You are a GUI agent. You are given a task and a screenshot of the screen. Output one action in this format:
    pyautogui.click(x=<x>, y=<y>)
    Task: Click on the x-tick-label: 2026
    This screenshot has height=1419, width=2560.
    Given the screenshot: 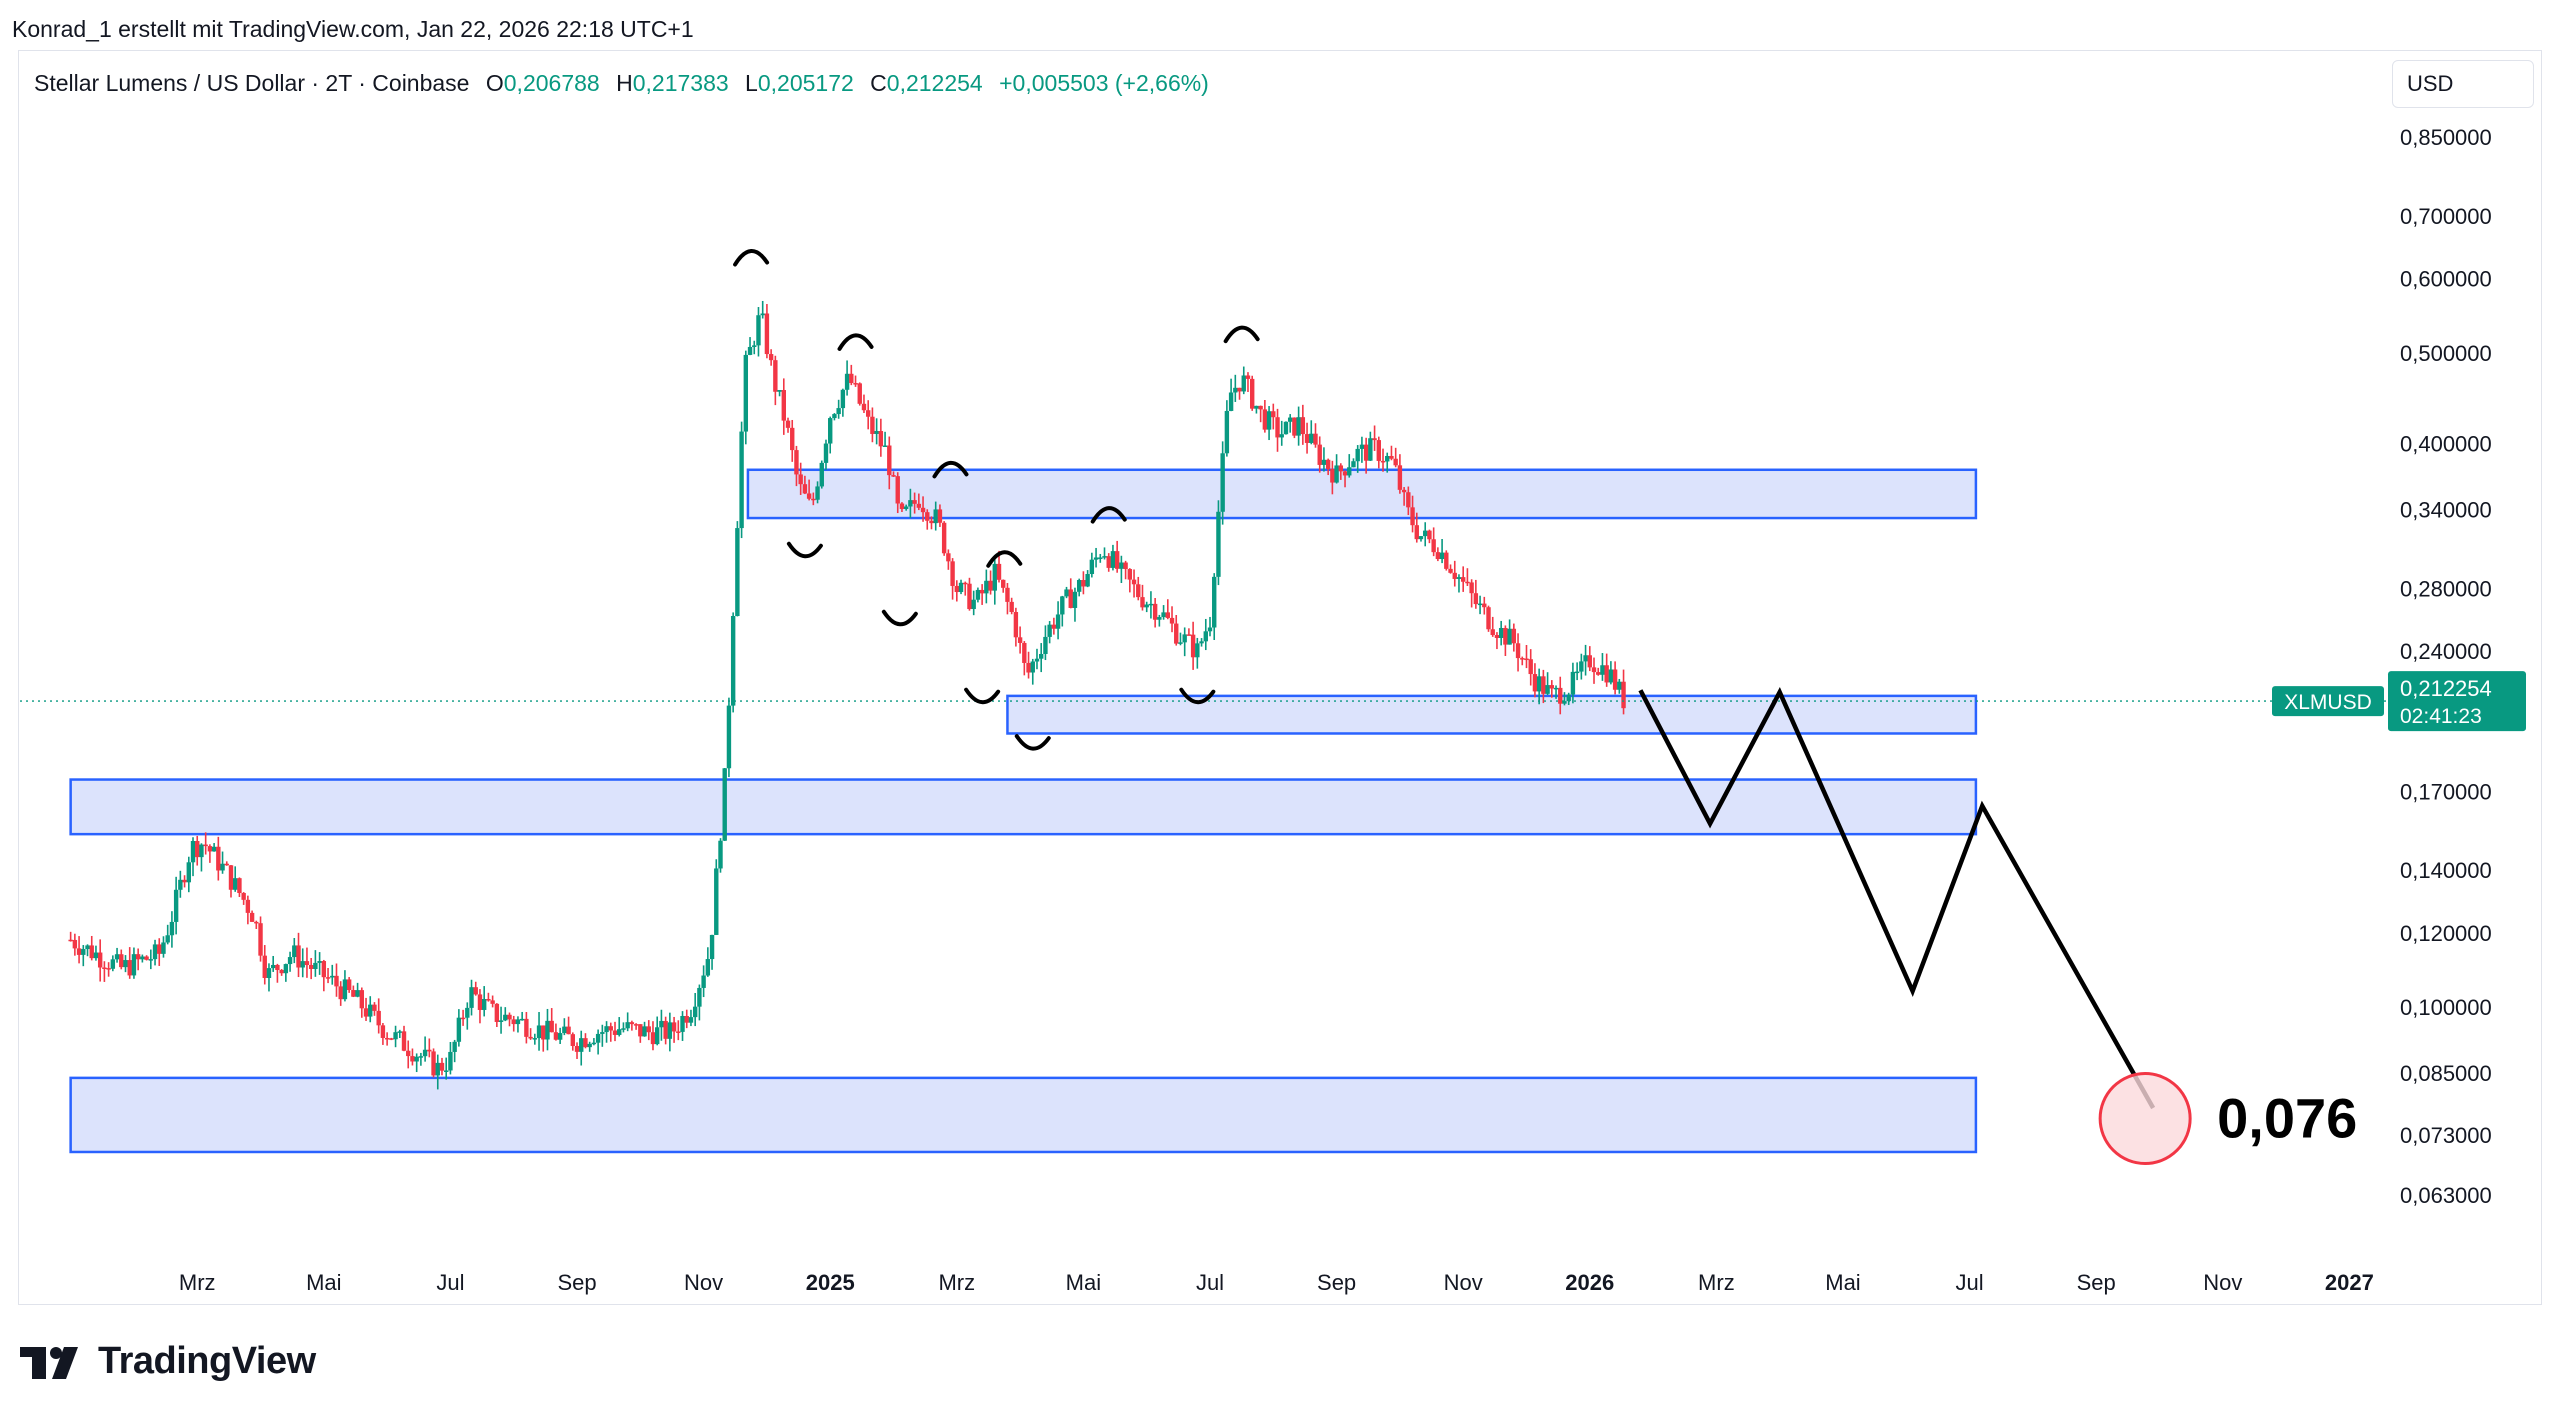 What is the action you would take?
    pyautogui.click(x=1589, y=1282)
    